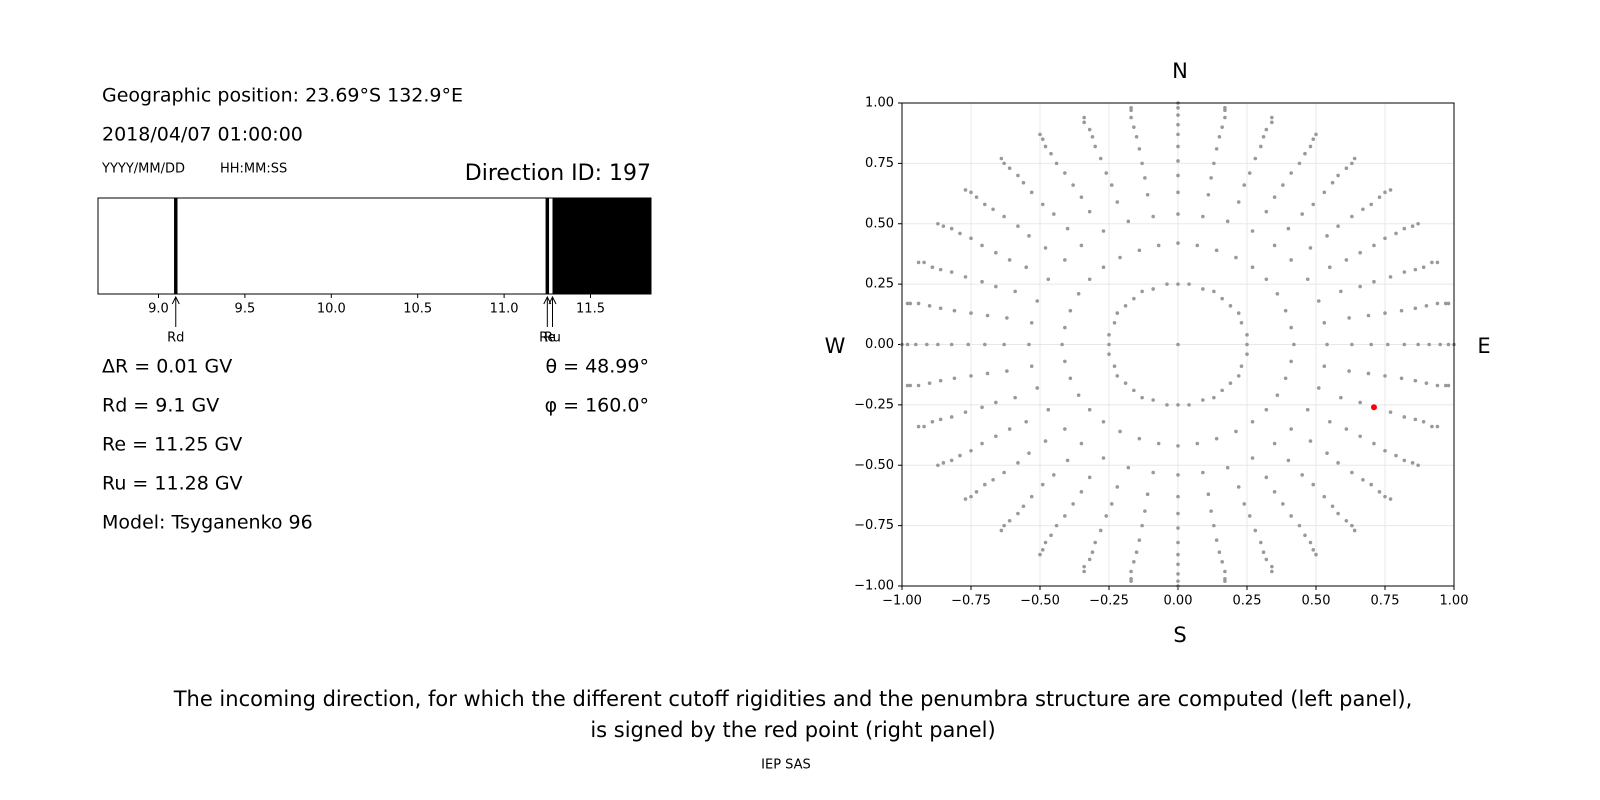 Image resolution: width=1600 pixels, height=800 pixels. Describe the element at coordinates (143, 169) in the screenshot. I see `date-format: YYYY/MM/DD` at that location.